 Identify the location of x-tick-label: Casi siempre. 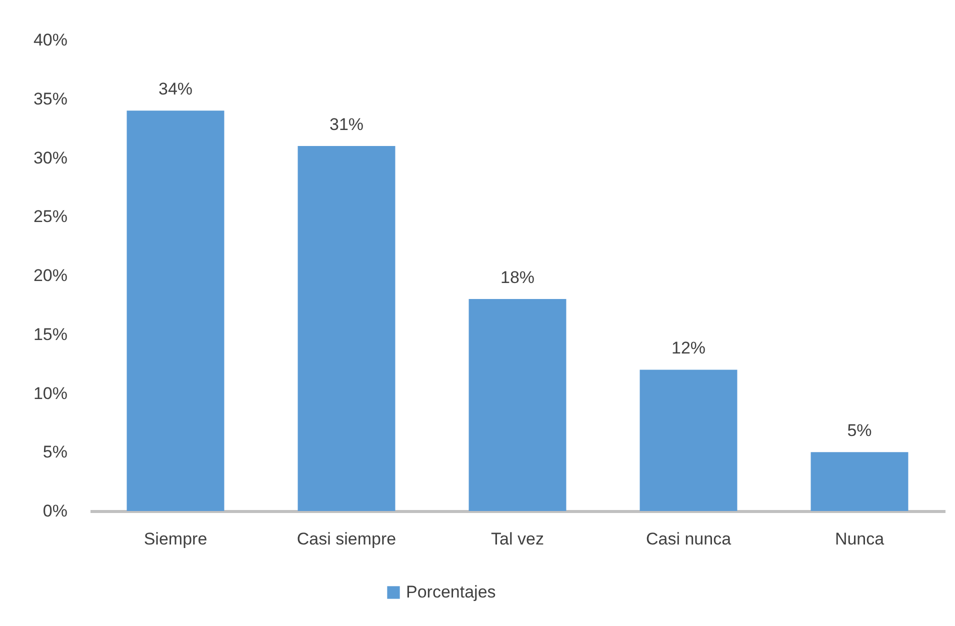
(346, 539).